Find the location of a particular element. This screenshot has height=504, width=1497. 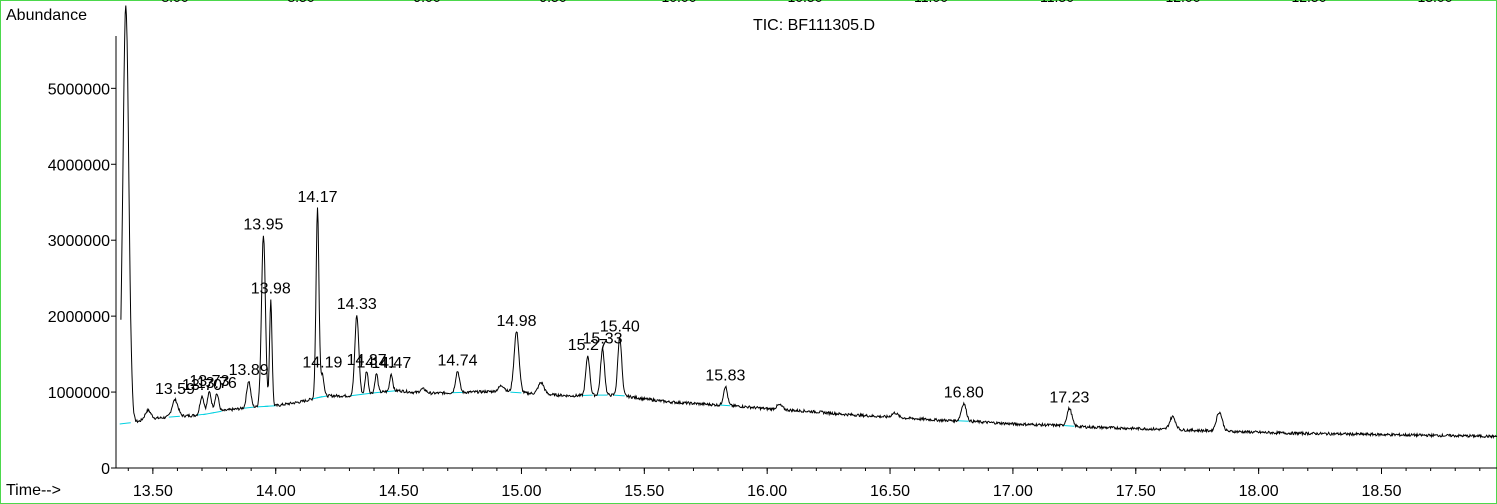

top-tick-label: 8.00 is located at coordinates (174, 2).